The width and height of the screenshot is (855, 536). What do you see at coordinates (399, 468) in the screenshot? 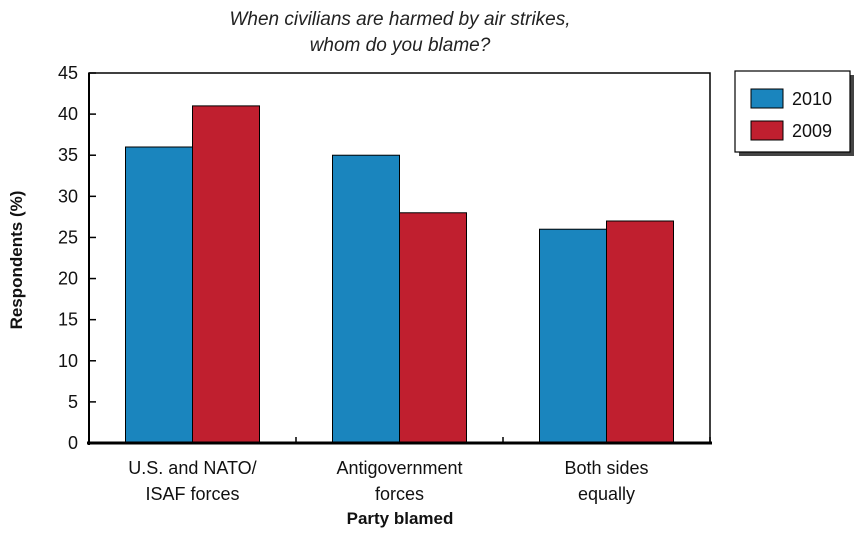
I see `x-category-label-1-line-0: Antigovernment` at bounding box center [399, 468].